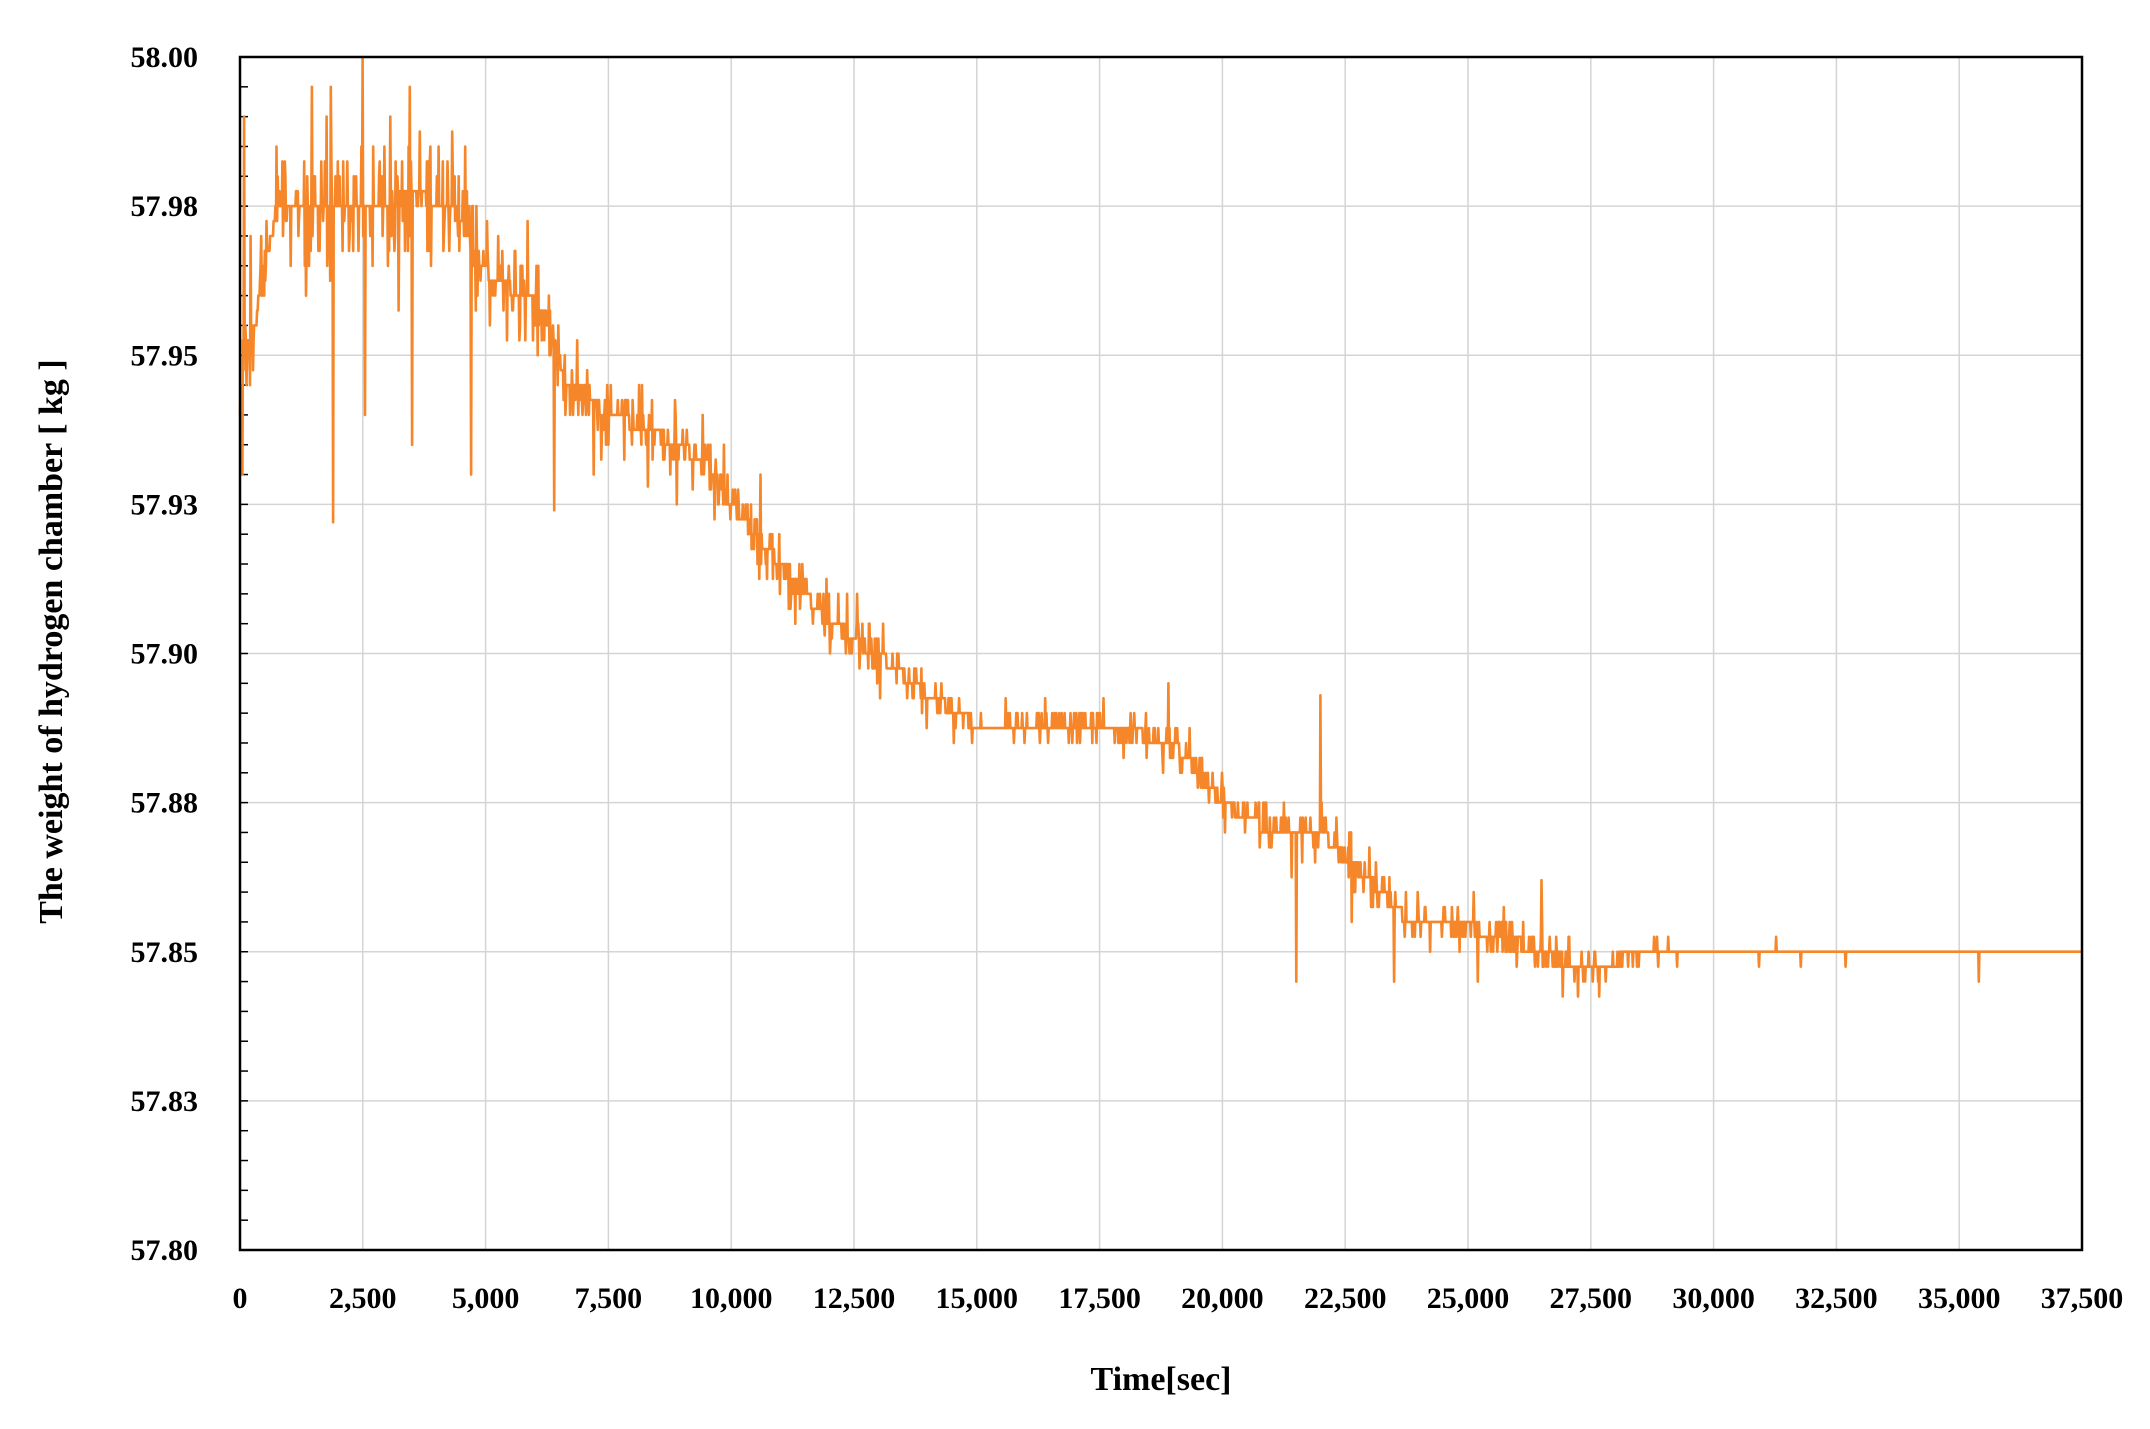 The width and height of the screenshot is (2150, 1429). Describe the element at coordinates (165, 803) in the screenshot. I see `y-tick-label: 57.88` at that location.